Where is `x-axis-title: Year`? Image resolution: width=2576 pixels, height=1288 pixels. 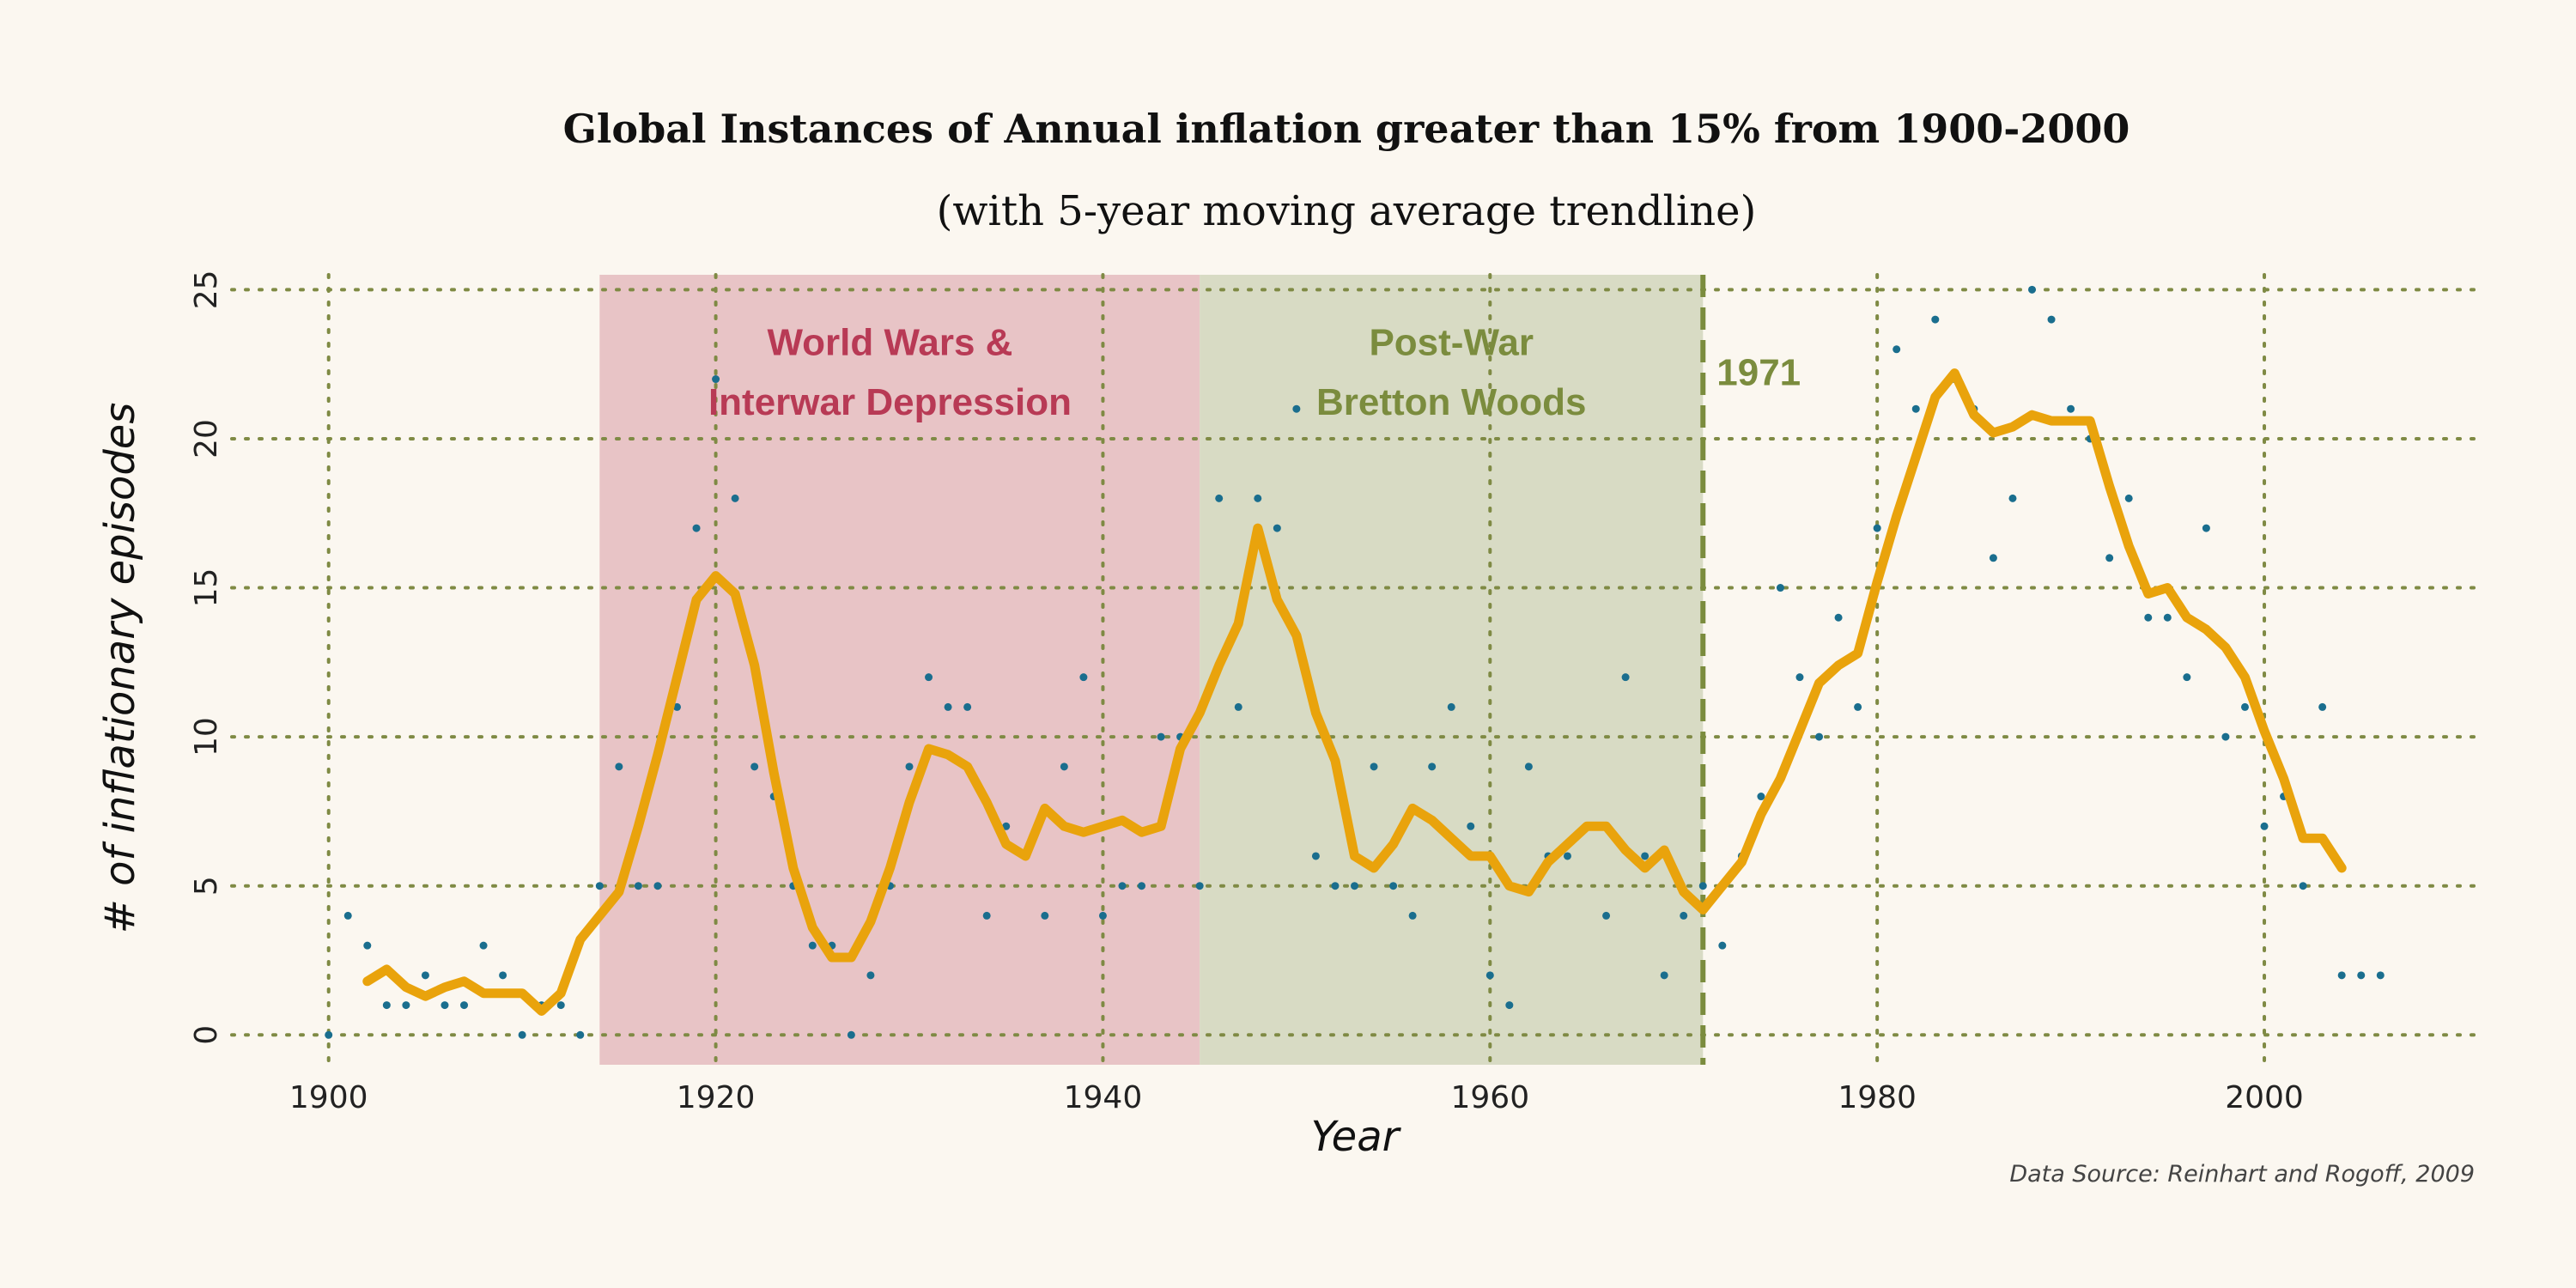
x-axis-title: Year is located at coordinates (1356, 1137).